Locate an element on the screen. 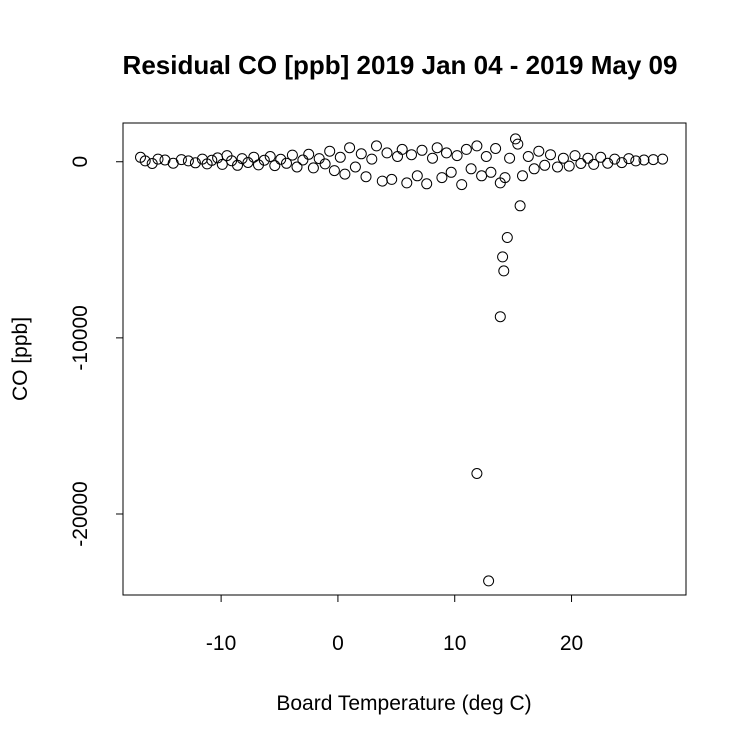 The image size is (750, 750). y-axis: -20000 -10000 0 is located at coordinates (96, 351).